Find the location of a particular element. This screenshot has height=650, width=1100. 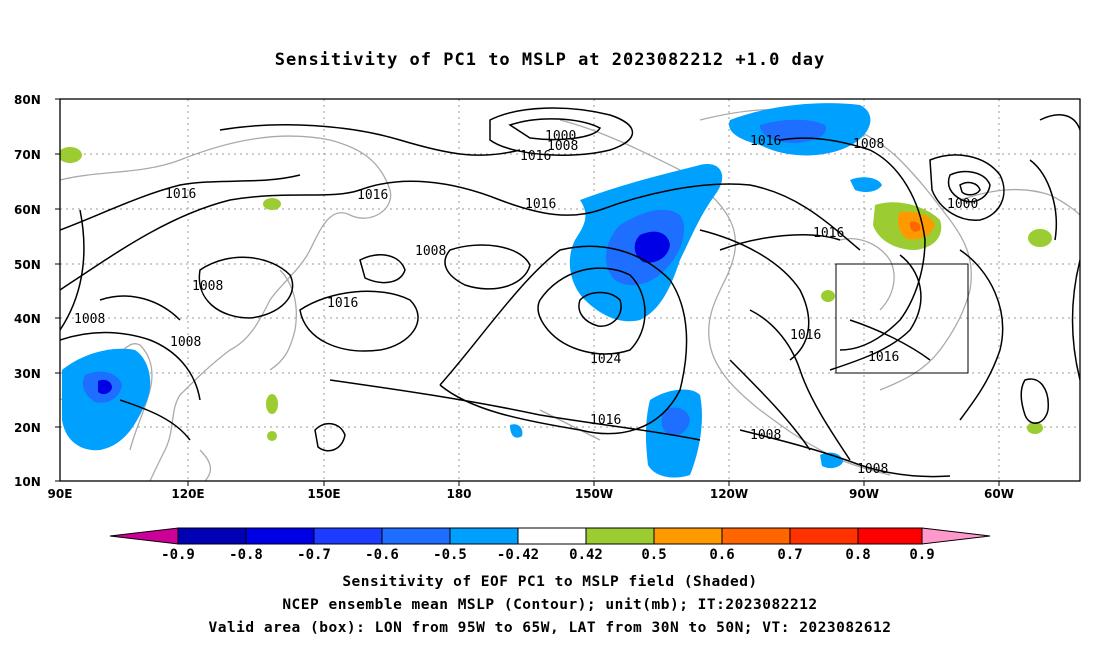

colorbar-tick-label: -0.8 is located at coordinates (246, 555).